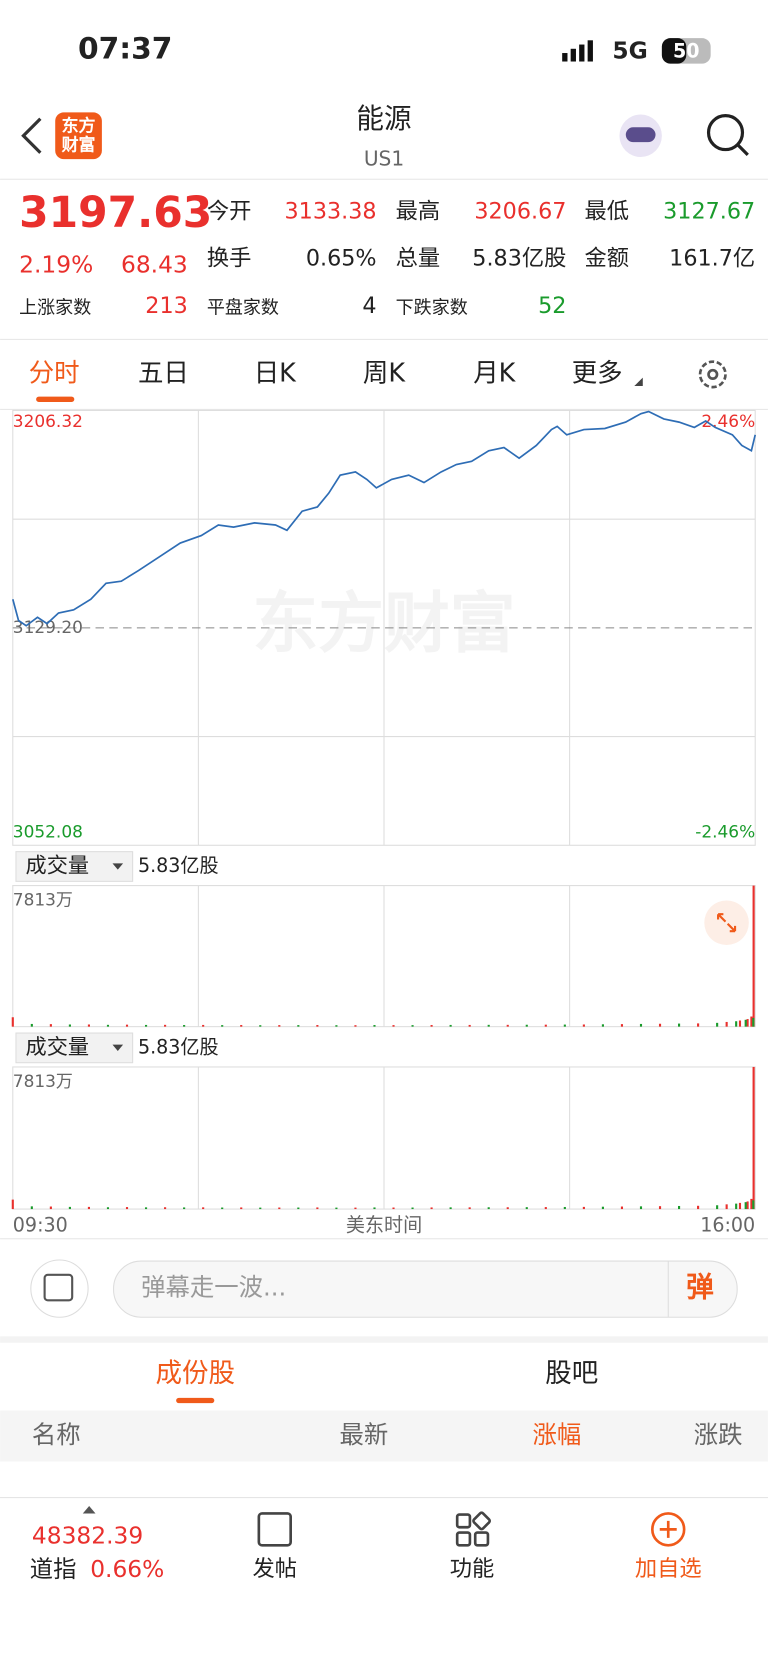  What do you see at coordinates (275, 373) in the screenshot?
I see `tab: 日K` at bounding box center [275, 373].